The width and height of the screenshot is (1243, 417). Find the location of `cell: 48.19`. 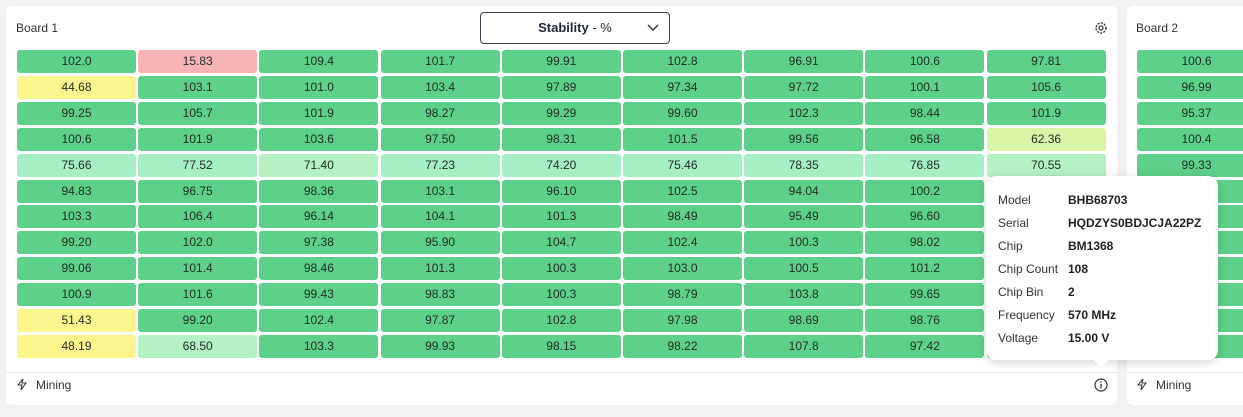

cell: 48.19 is located at coordinates (76, 346).